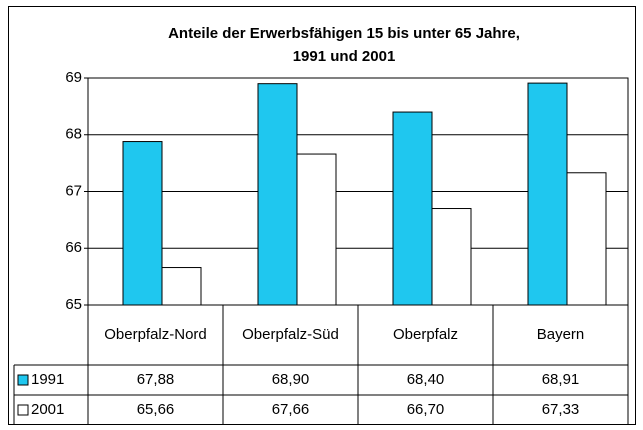  I want to click on table-value: 68,90, so click(291, 379).